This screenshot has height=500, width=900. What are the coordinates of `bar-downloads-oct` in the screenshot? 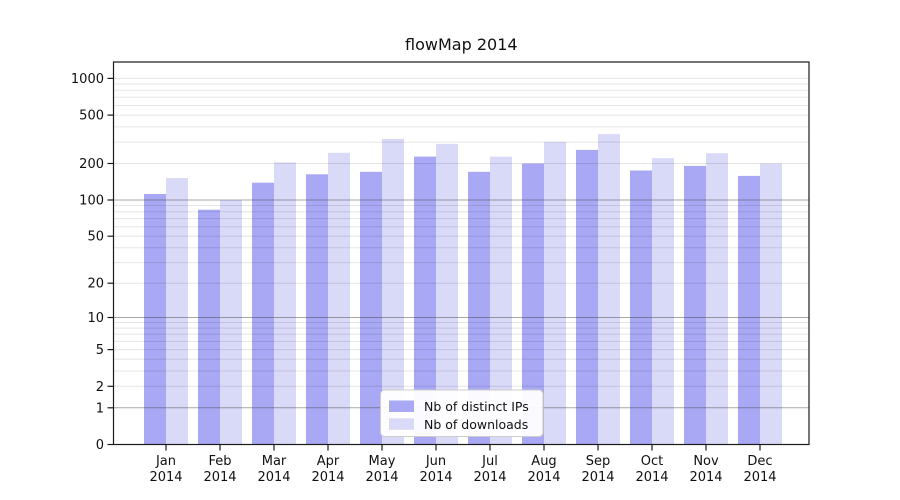 It's located at (663, 301).